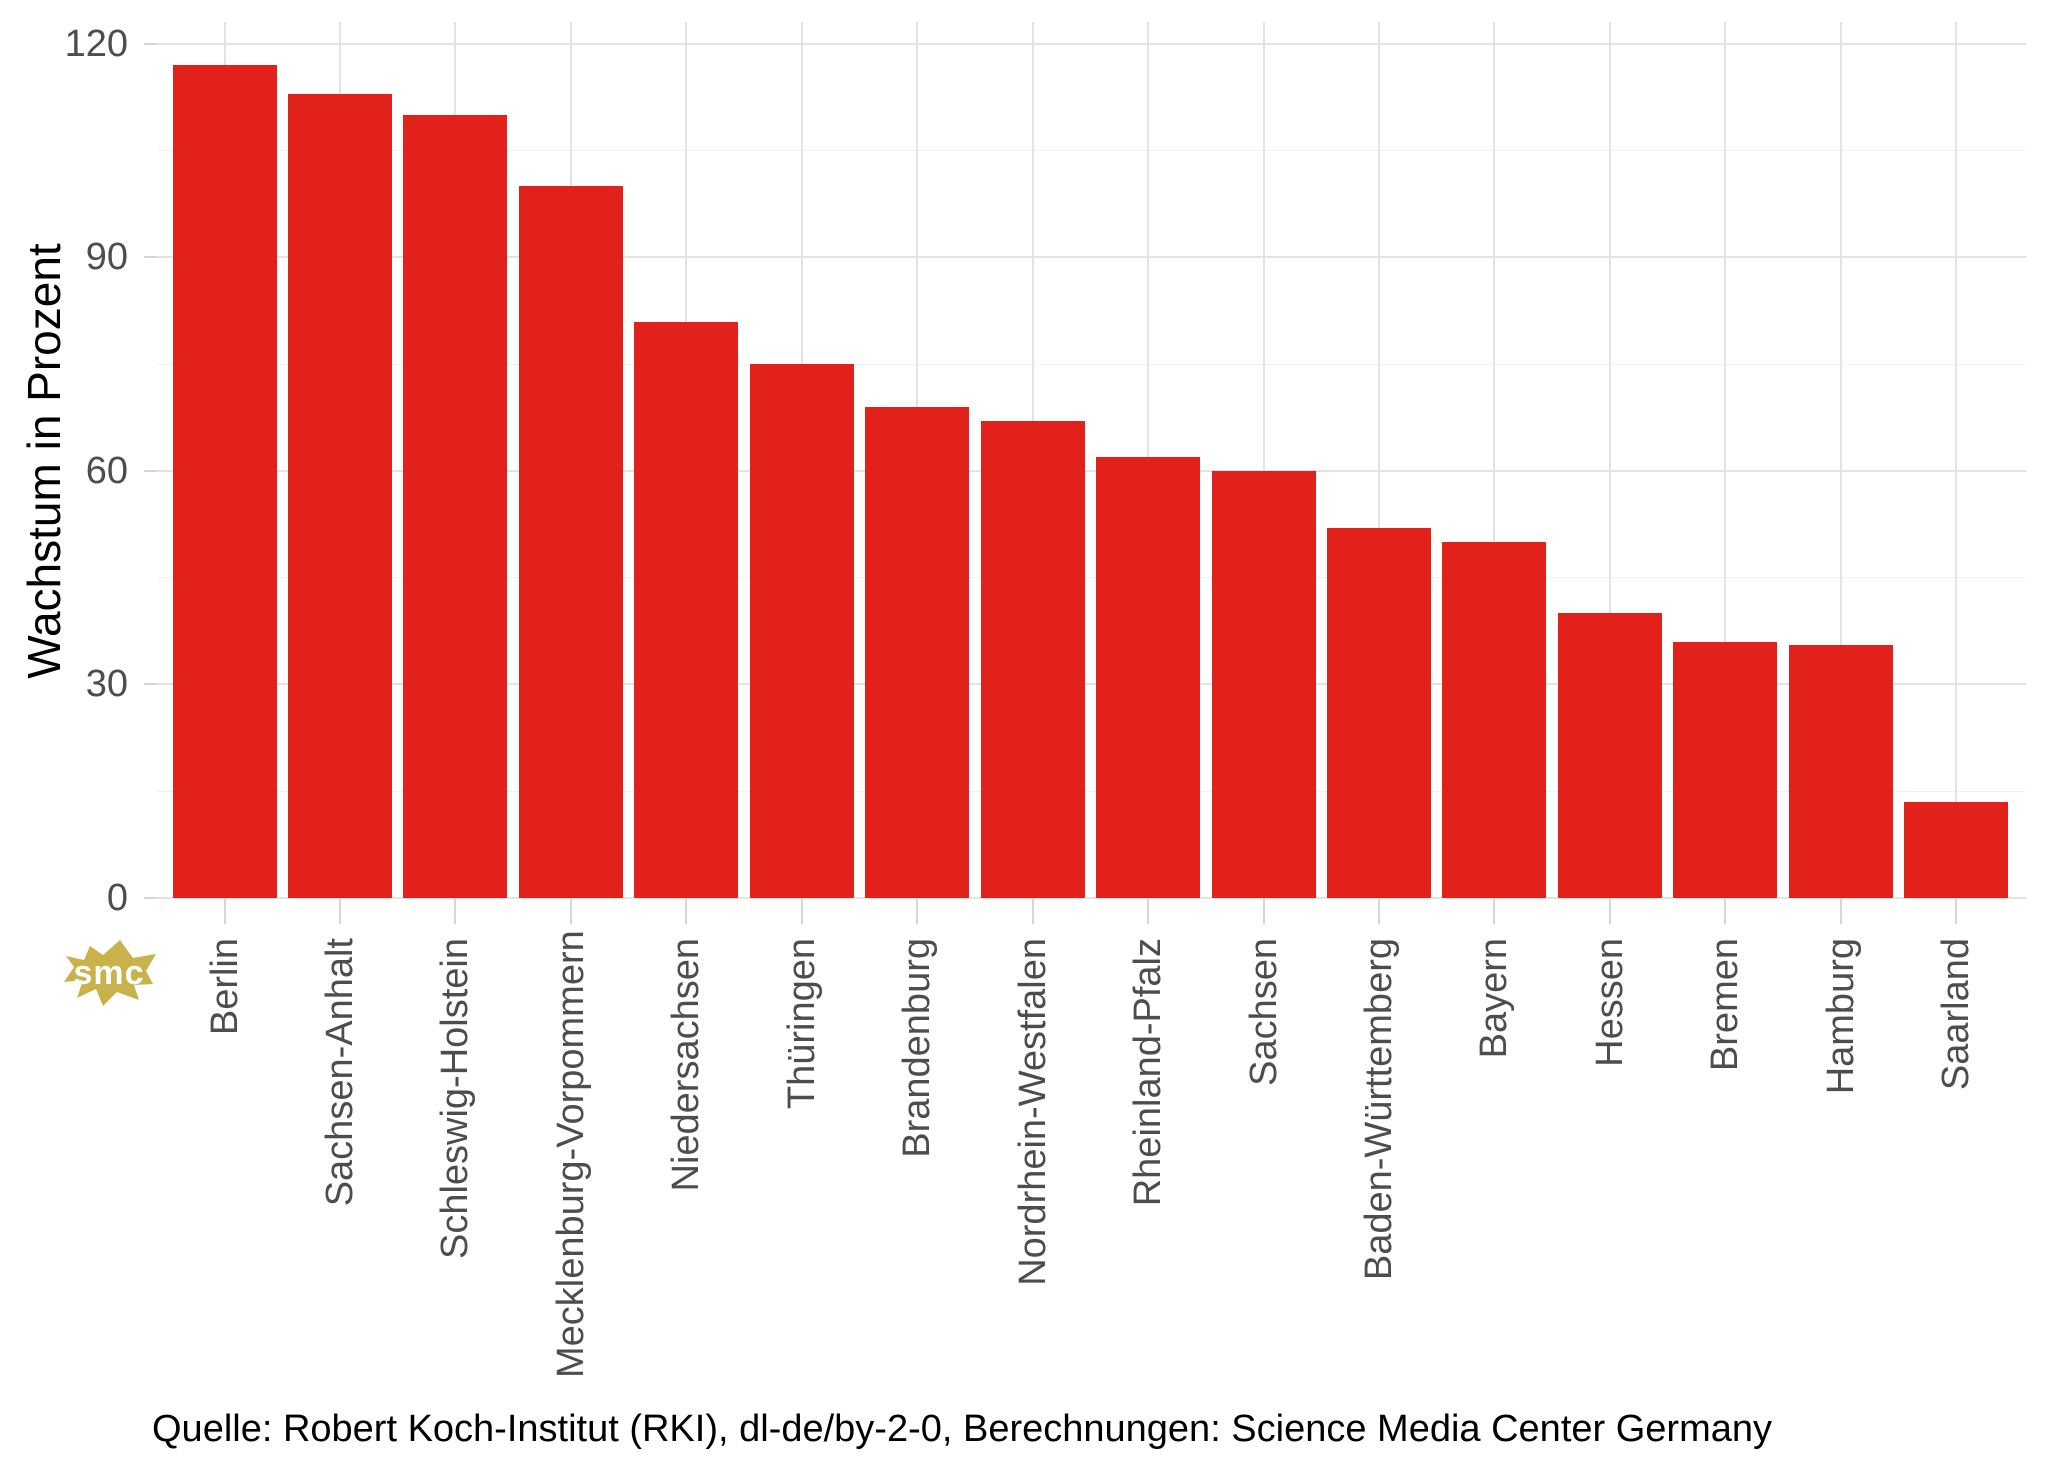  What do you see at coordinates (570, 542) in the screenshot?
I see `bar-mecklenburg-vorpommern` at bounding box center [570, 542].